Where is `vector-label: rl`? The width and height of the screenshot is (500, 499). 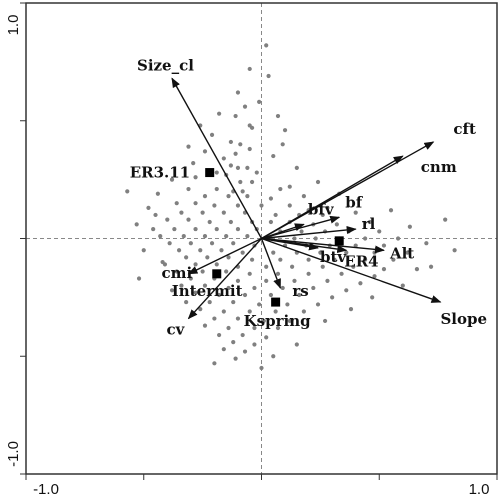
vector-label: rl is located at coordinates (369, 224).